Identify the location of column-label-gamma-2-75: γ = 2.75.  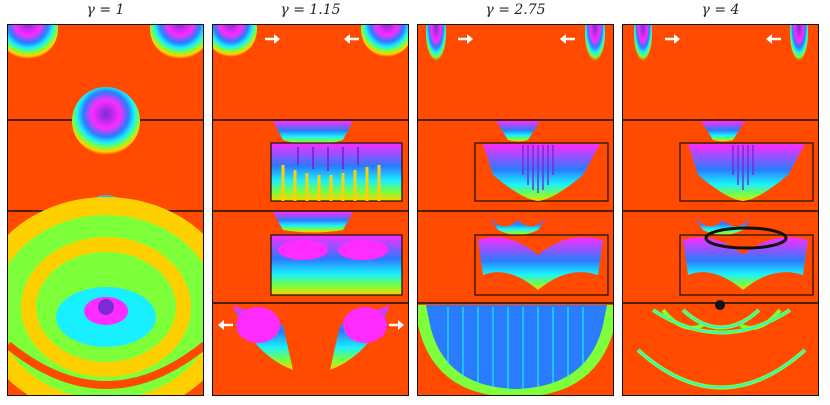
(515, 10).